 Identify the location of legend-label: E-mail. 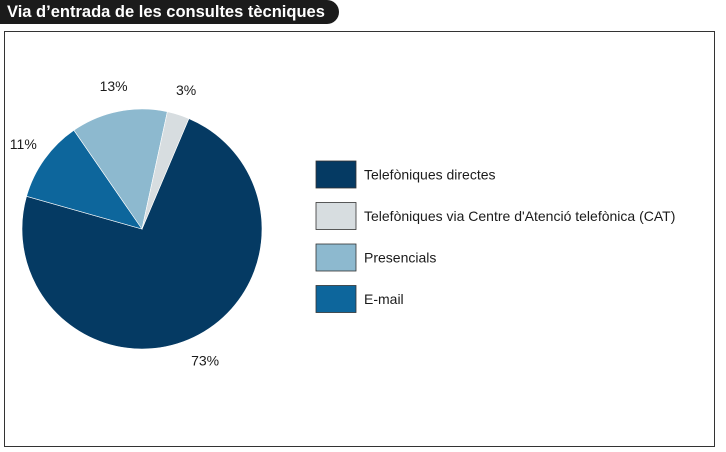
(384, 299).